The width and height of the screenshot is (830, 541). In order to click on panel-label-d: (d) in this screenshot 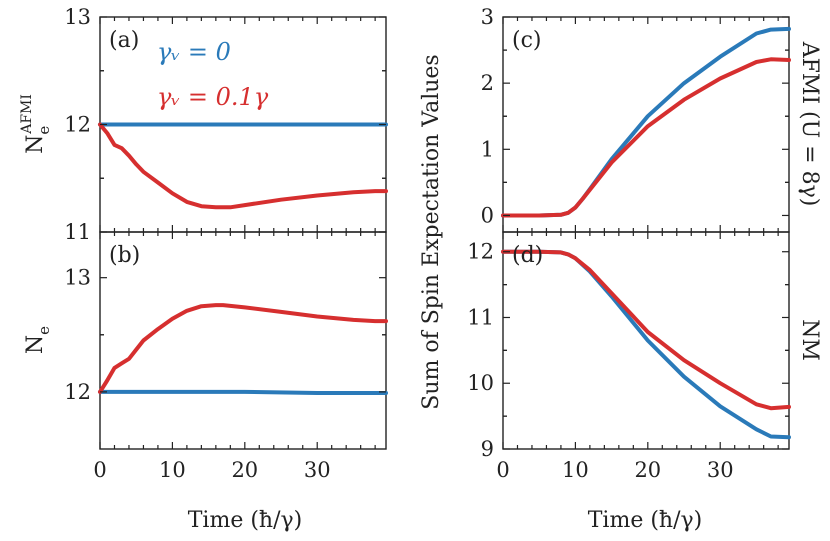, I will do `click(527, 255)`.